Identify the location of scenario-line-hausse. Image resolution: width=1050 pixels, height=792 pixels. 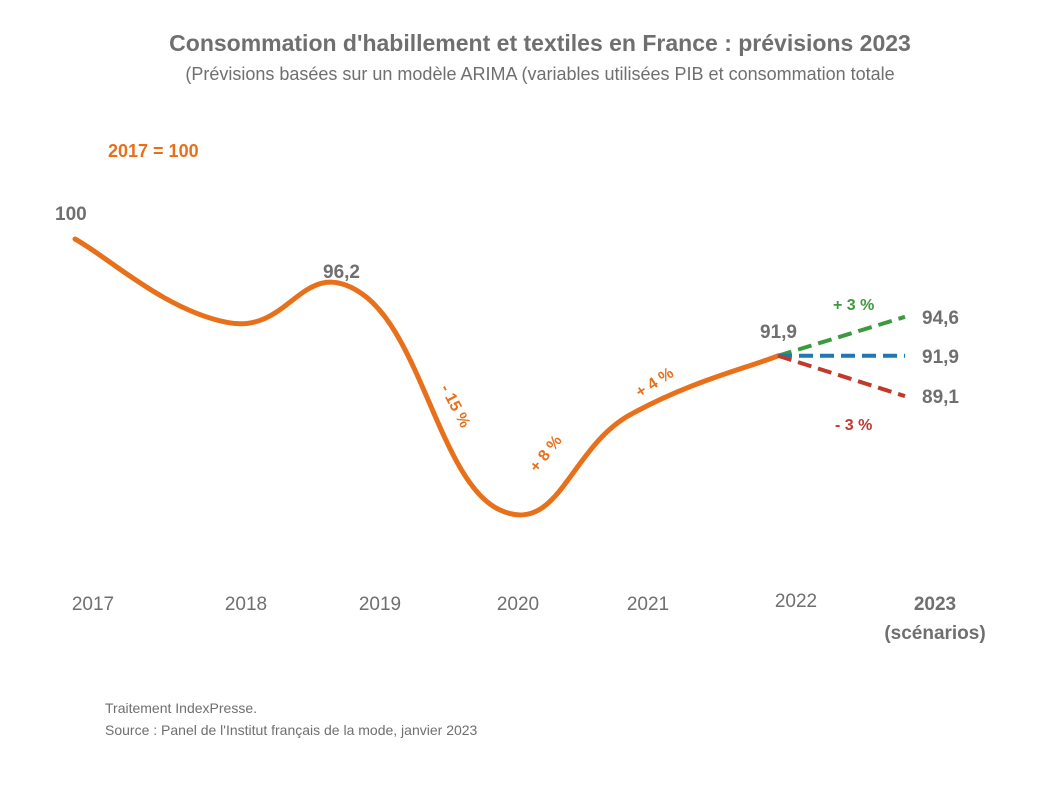
(841, 336).